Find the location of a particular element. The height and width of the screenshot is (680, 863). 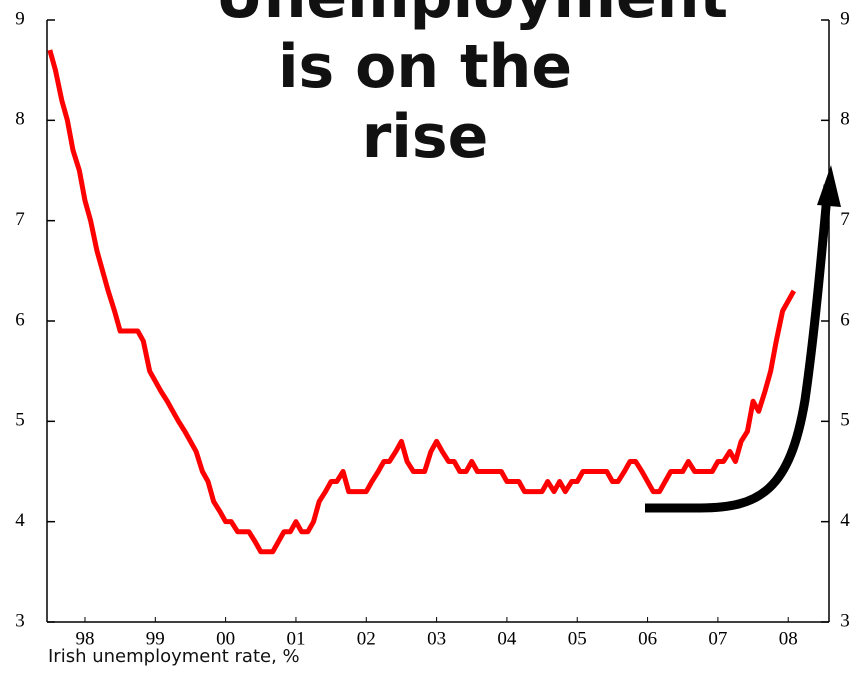

y2-tick-label: 7 is located at coordinates (845, 219).